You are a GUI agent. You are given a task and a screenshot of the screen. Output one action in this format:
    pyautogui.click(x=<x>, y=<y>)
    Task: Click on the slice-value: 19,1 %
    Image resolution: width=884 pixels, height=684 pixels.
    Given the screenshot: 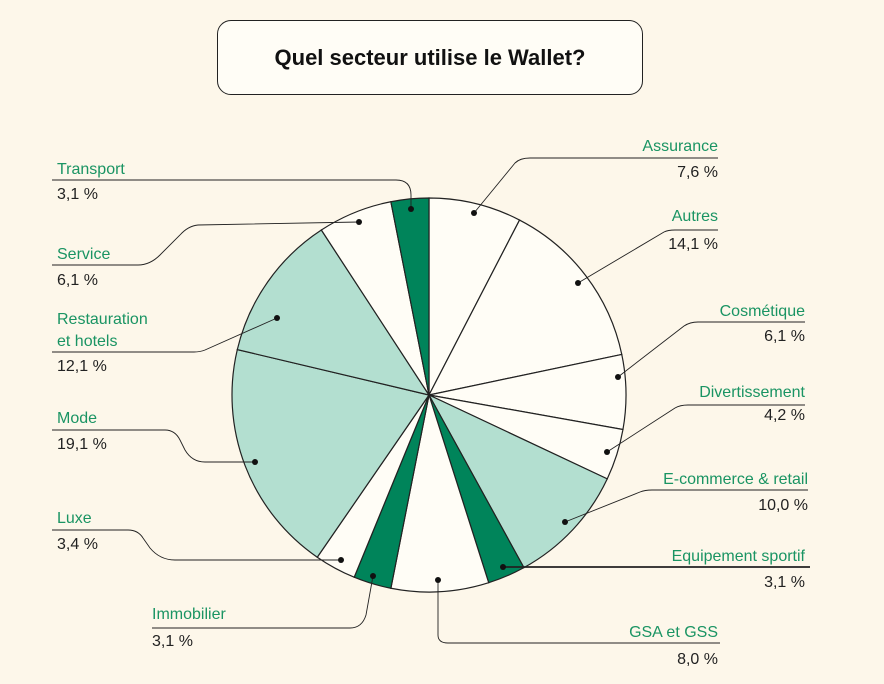 What is the action you would take?
    pyautogui.click(x=82, y=444)
    